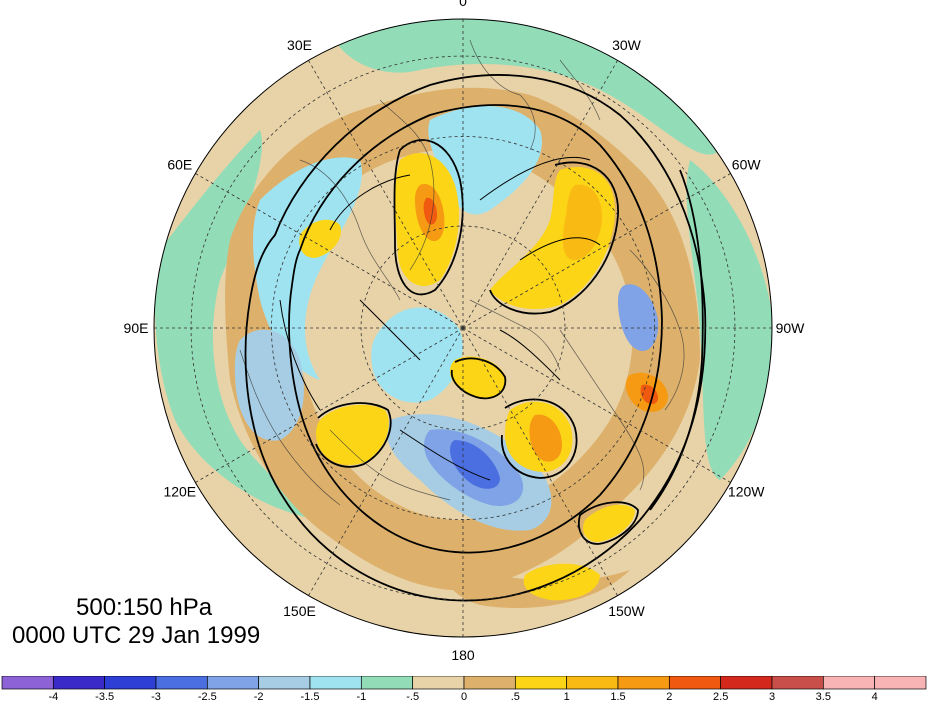  Describe the element at coordinates (299, 611) in the screenshot. I see `longitude-label: 150E` at that location.